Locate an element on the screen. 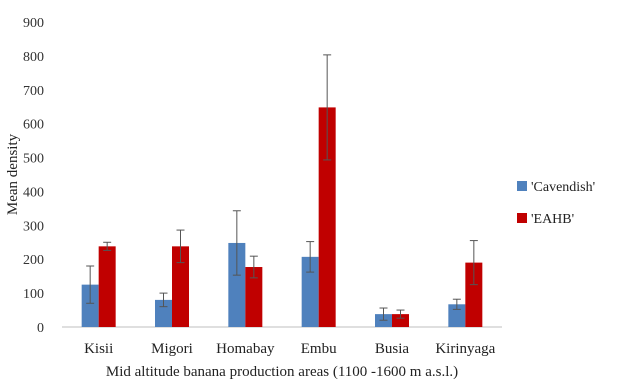 The height and width of the screenshot is (381, 619). x-category-label: Migori is located at coordinates (172, 349).